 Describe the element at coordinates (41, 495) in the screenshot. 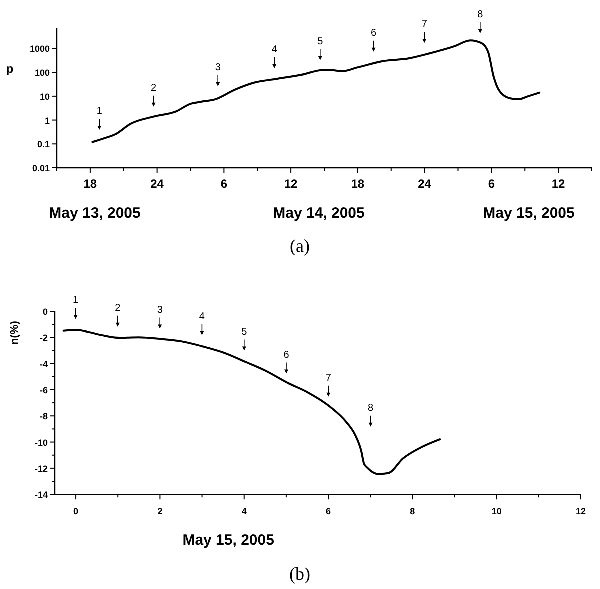

I see `y-tick-label: -14` at that location.